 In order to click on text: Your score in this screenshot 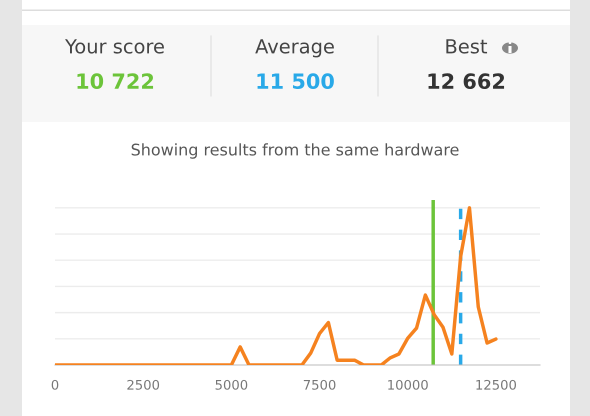, I will do `click(114, 46)`.